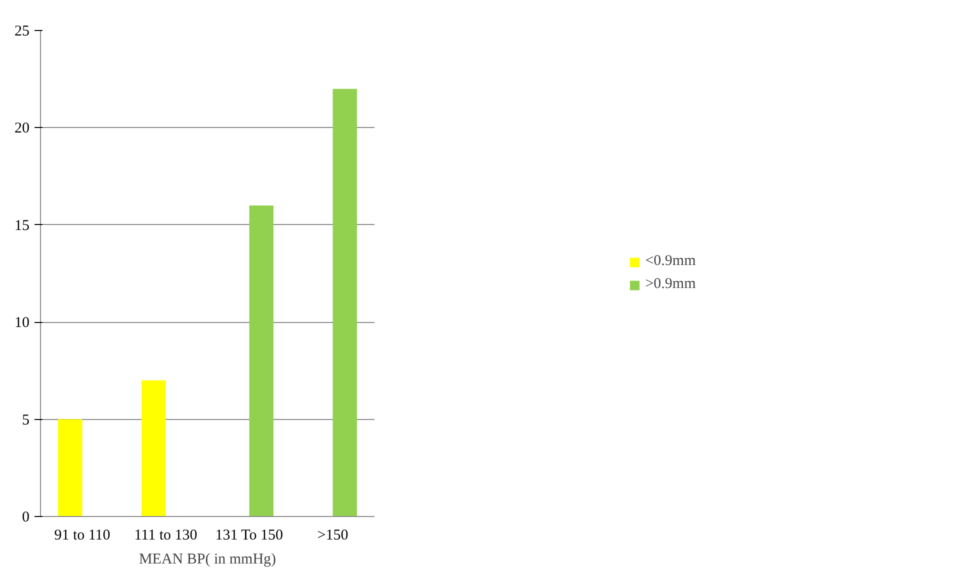 The image size is (957, 578). Describe the element at coordinates (670, 284) in the screenshot. I see `legend-label: >0.9mm` at that location.